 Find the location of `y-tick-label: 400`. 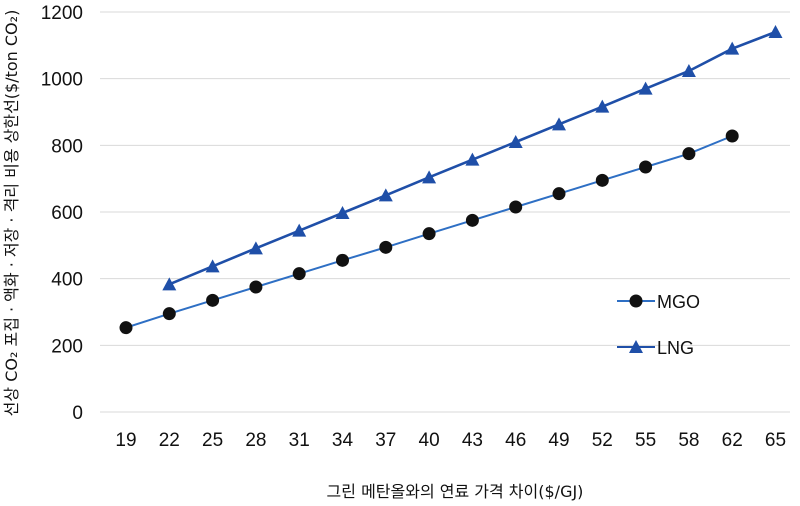

y-tick-label: 400 is located at coordinates (67, 280).